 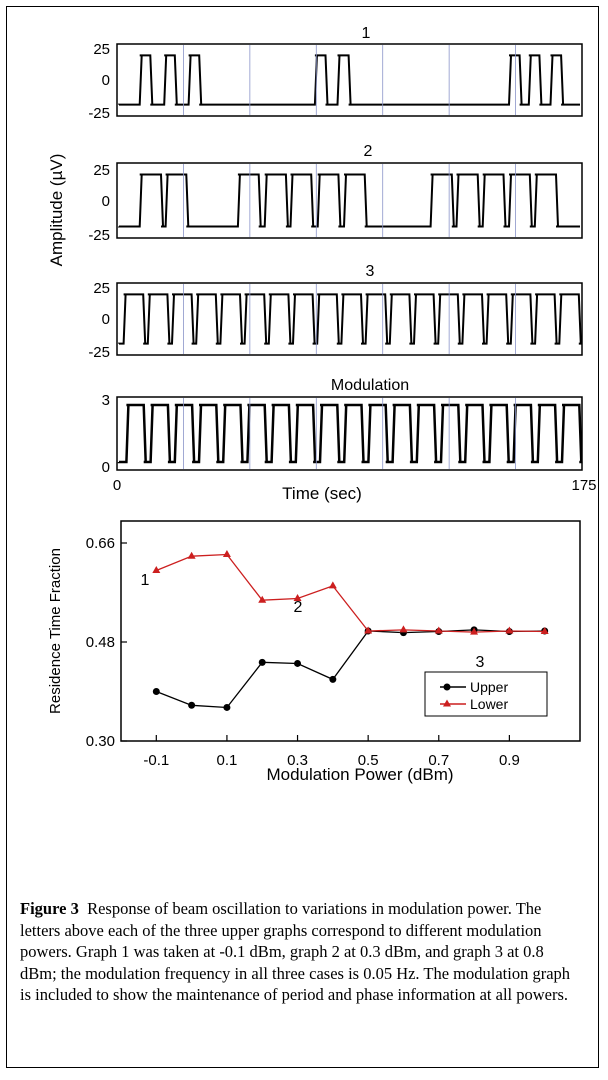 I want to click on panel-modulation-trace, so click(x=350, y=433).